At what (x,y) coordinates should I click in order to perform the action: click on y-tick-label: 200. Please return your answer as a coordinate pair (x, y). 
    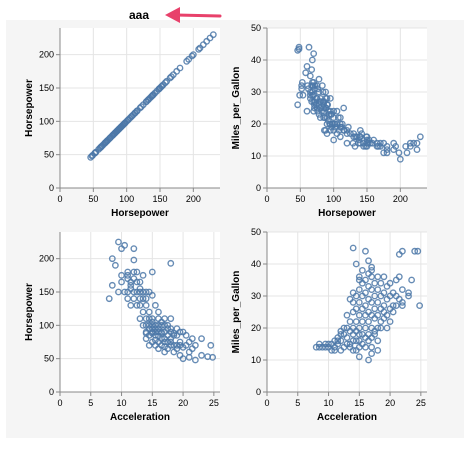
    Looking at the image, I should click on (46, 259).